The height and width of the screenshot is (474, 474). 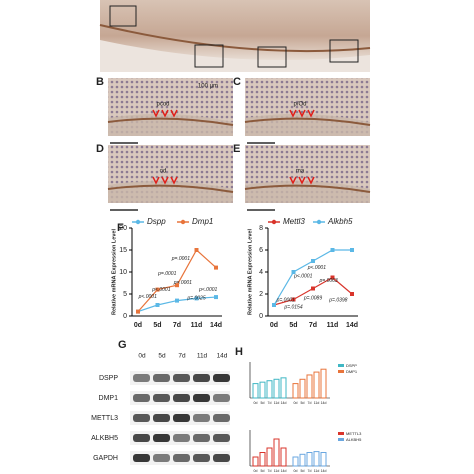 I want to click on y-tick-label: 8, so click(x=261, y=228).